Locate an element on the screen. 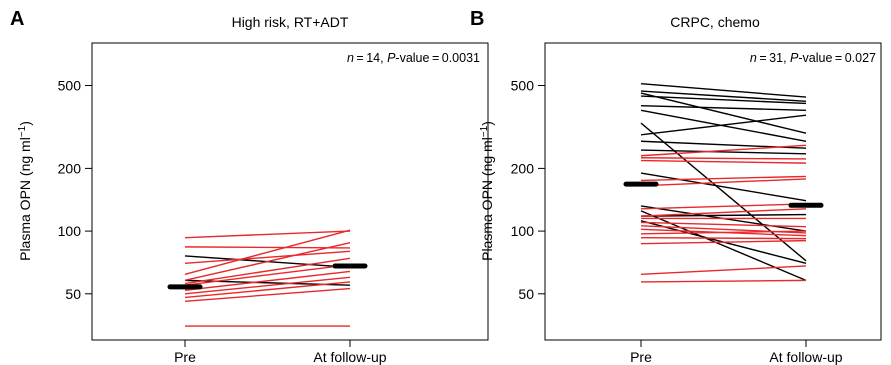  n-value: = 14, is located at coordinates (370, 58).